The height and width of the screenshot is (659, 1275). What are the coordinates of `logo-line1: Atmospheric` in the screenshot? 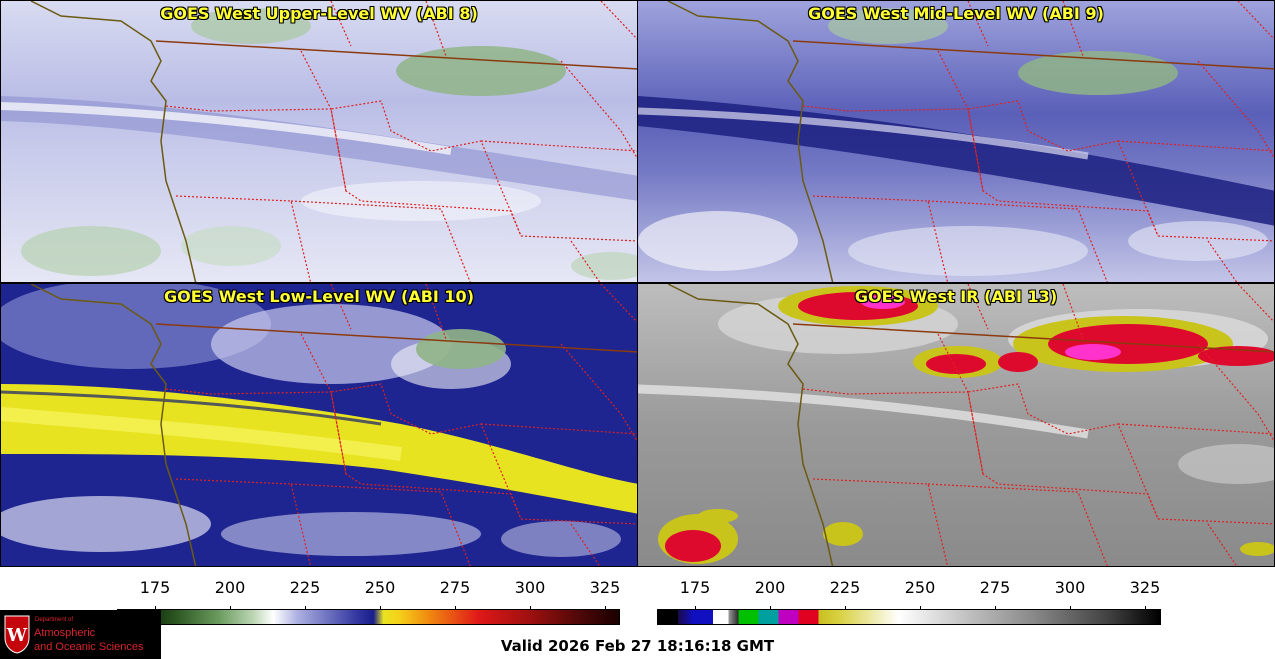 It's located at (65, 633).